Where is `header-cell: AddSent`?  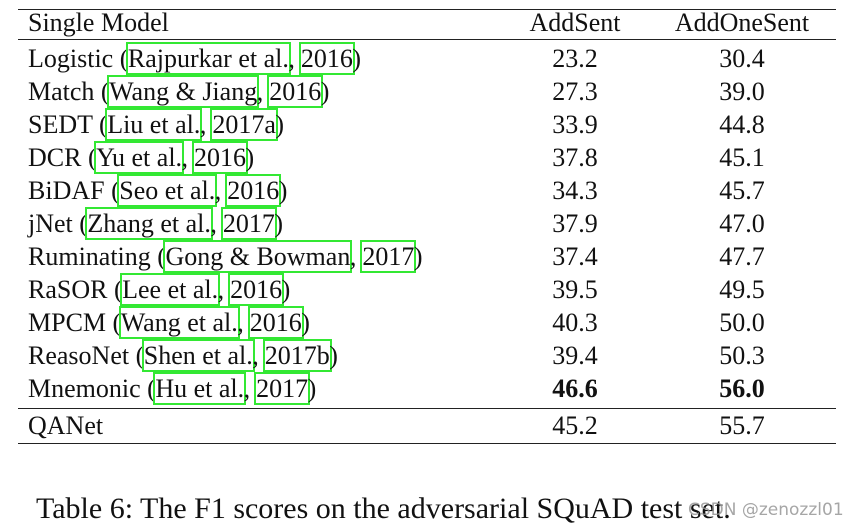
header-cell: AddSent is located at coordinates (575, 22).